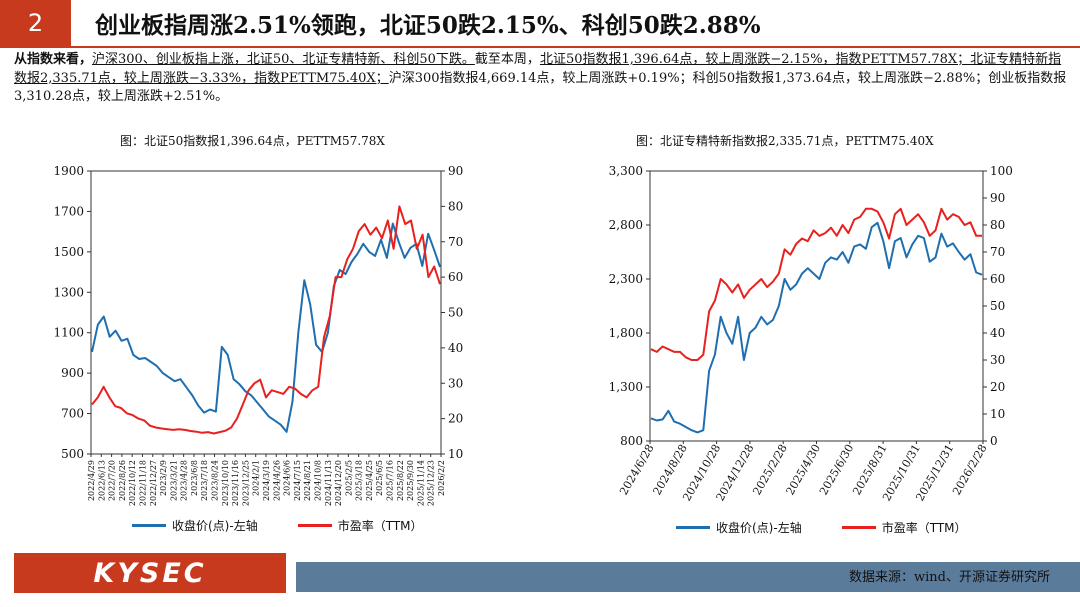 This screenshot has height=607, width=1080. What do you see at coordinates (225, 483) in the screenshot?
I see `chart-1-x-tick-label: 2023/10/10` at bounding box center [225, 483].